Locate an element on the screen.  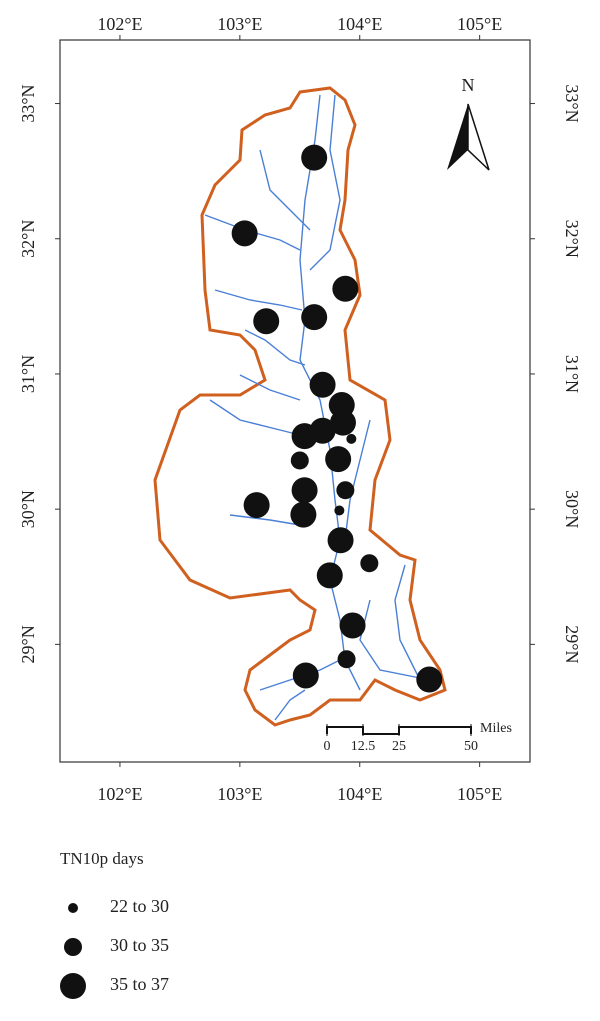
scale-unit: Miles is located at coordinates (496, 728).